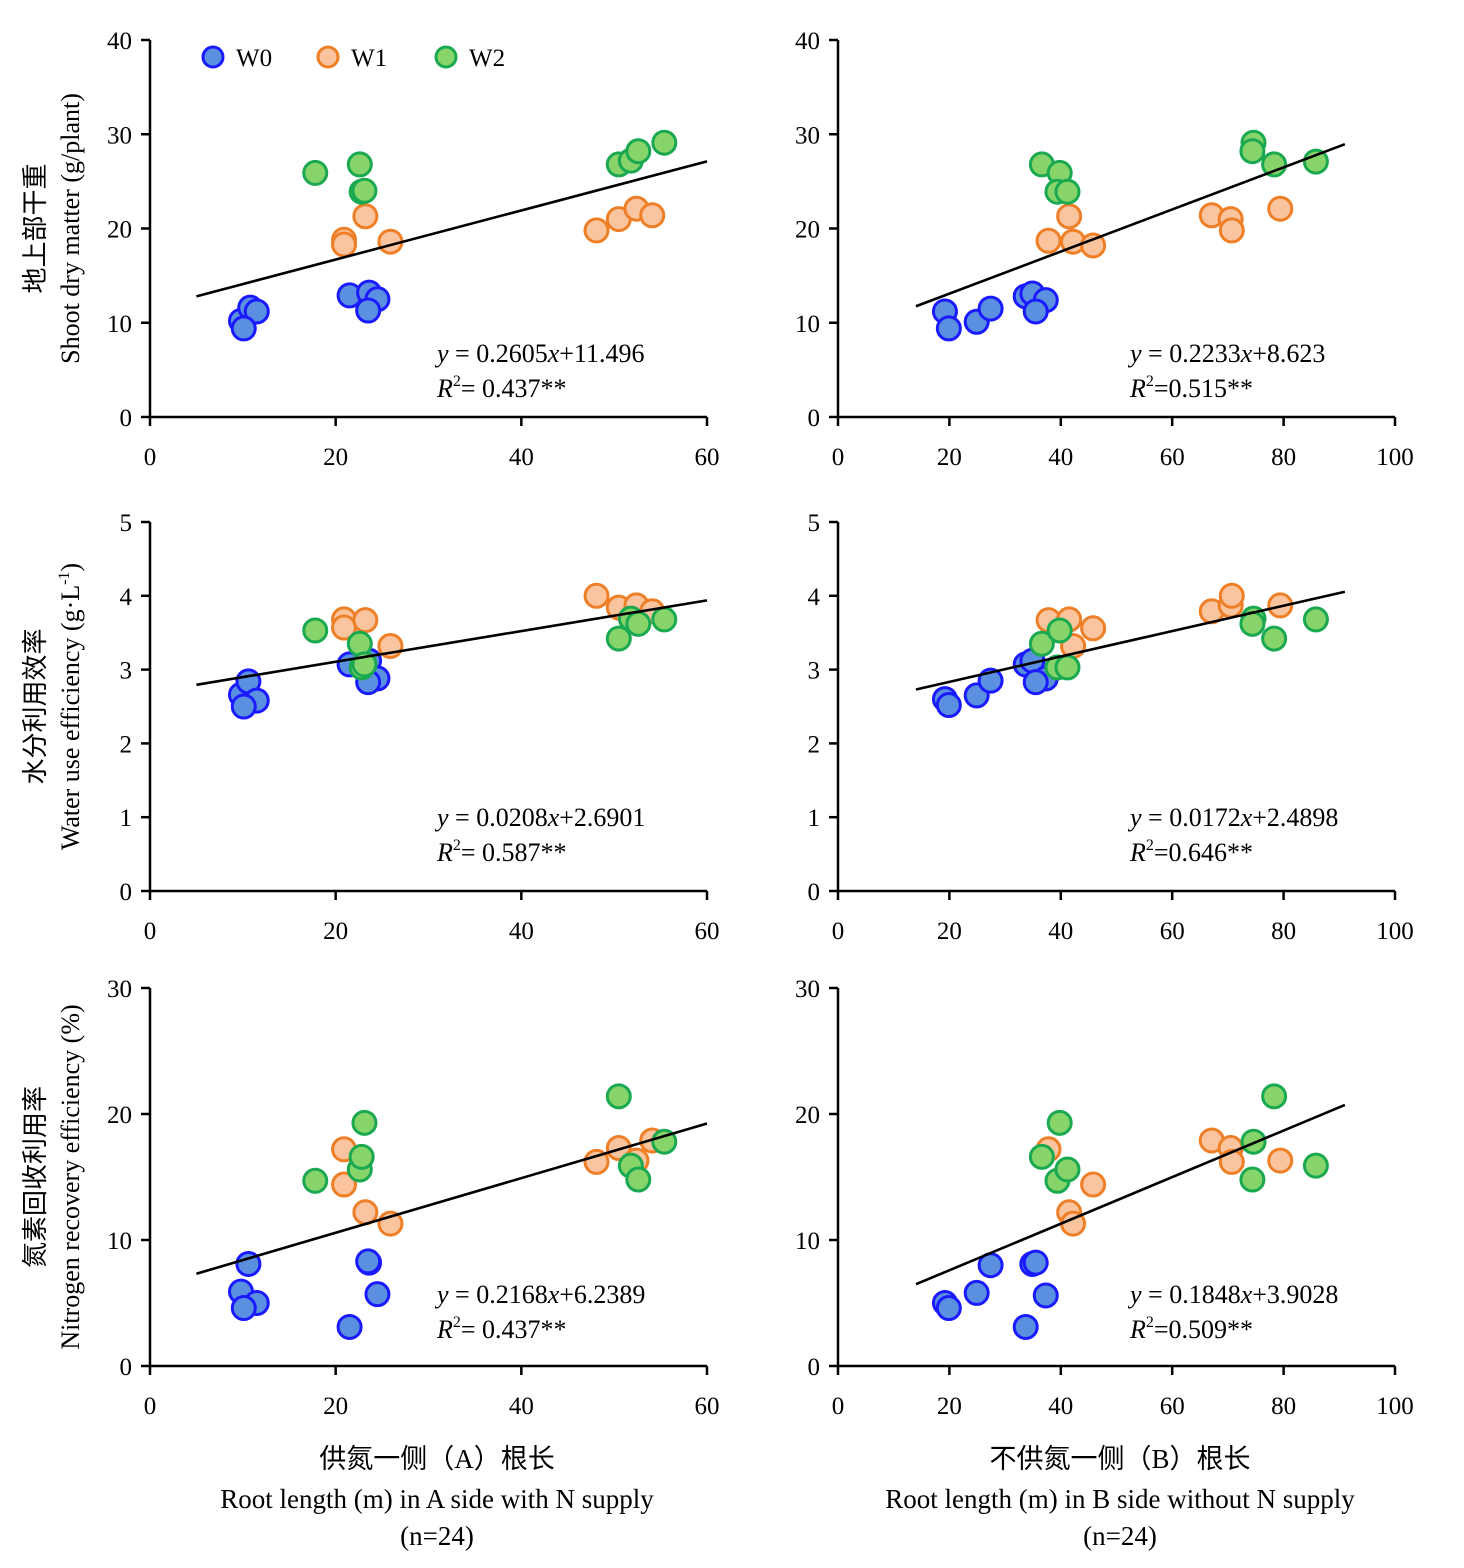 The height and width of the screenshot is (1568, 1464). Describe the element at coordinates (254, 58) in the screenshot. I see `legend-label-w0: W0` at that location.